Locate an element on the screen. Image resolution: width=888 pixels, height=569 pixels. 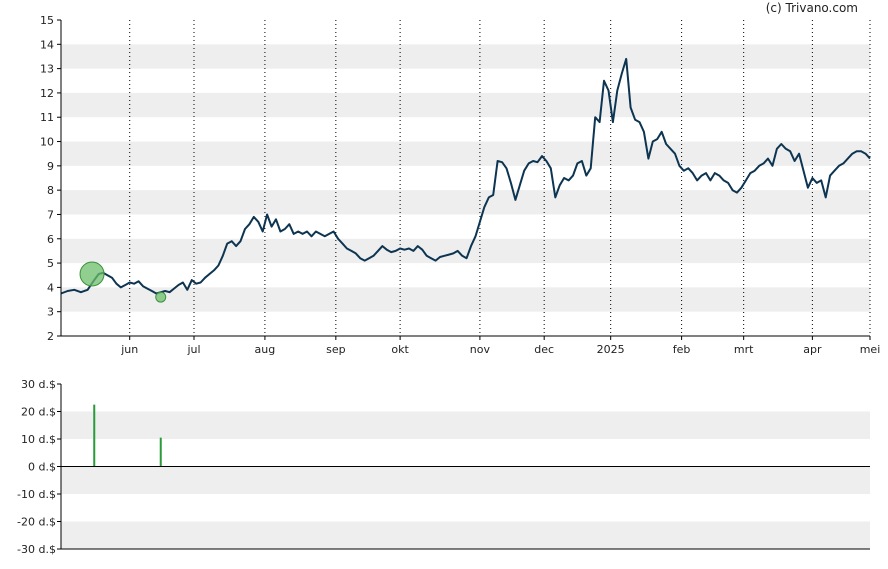
x-tick-label: feb is located at coordinates (682, 349).